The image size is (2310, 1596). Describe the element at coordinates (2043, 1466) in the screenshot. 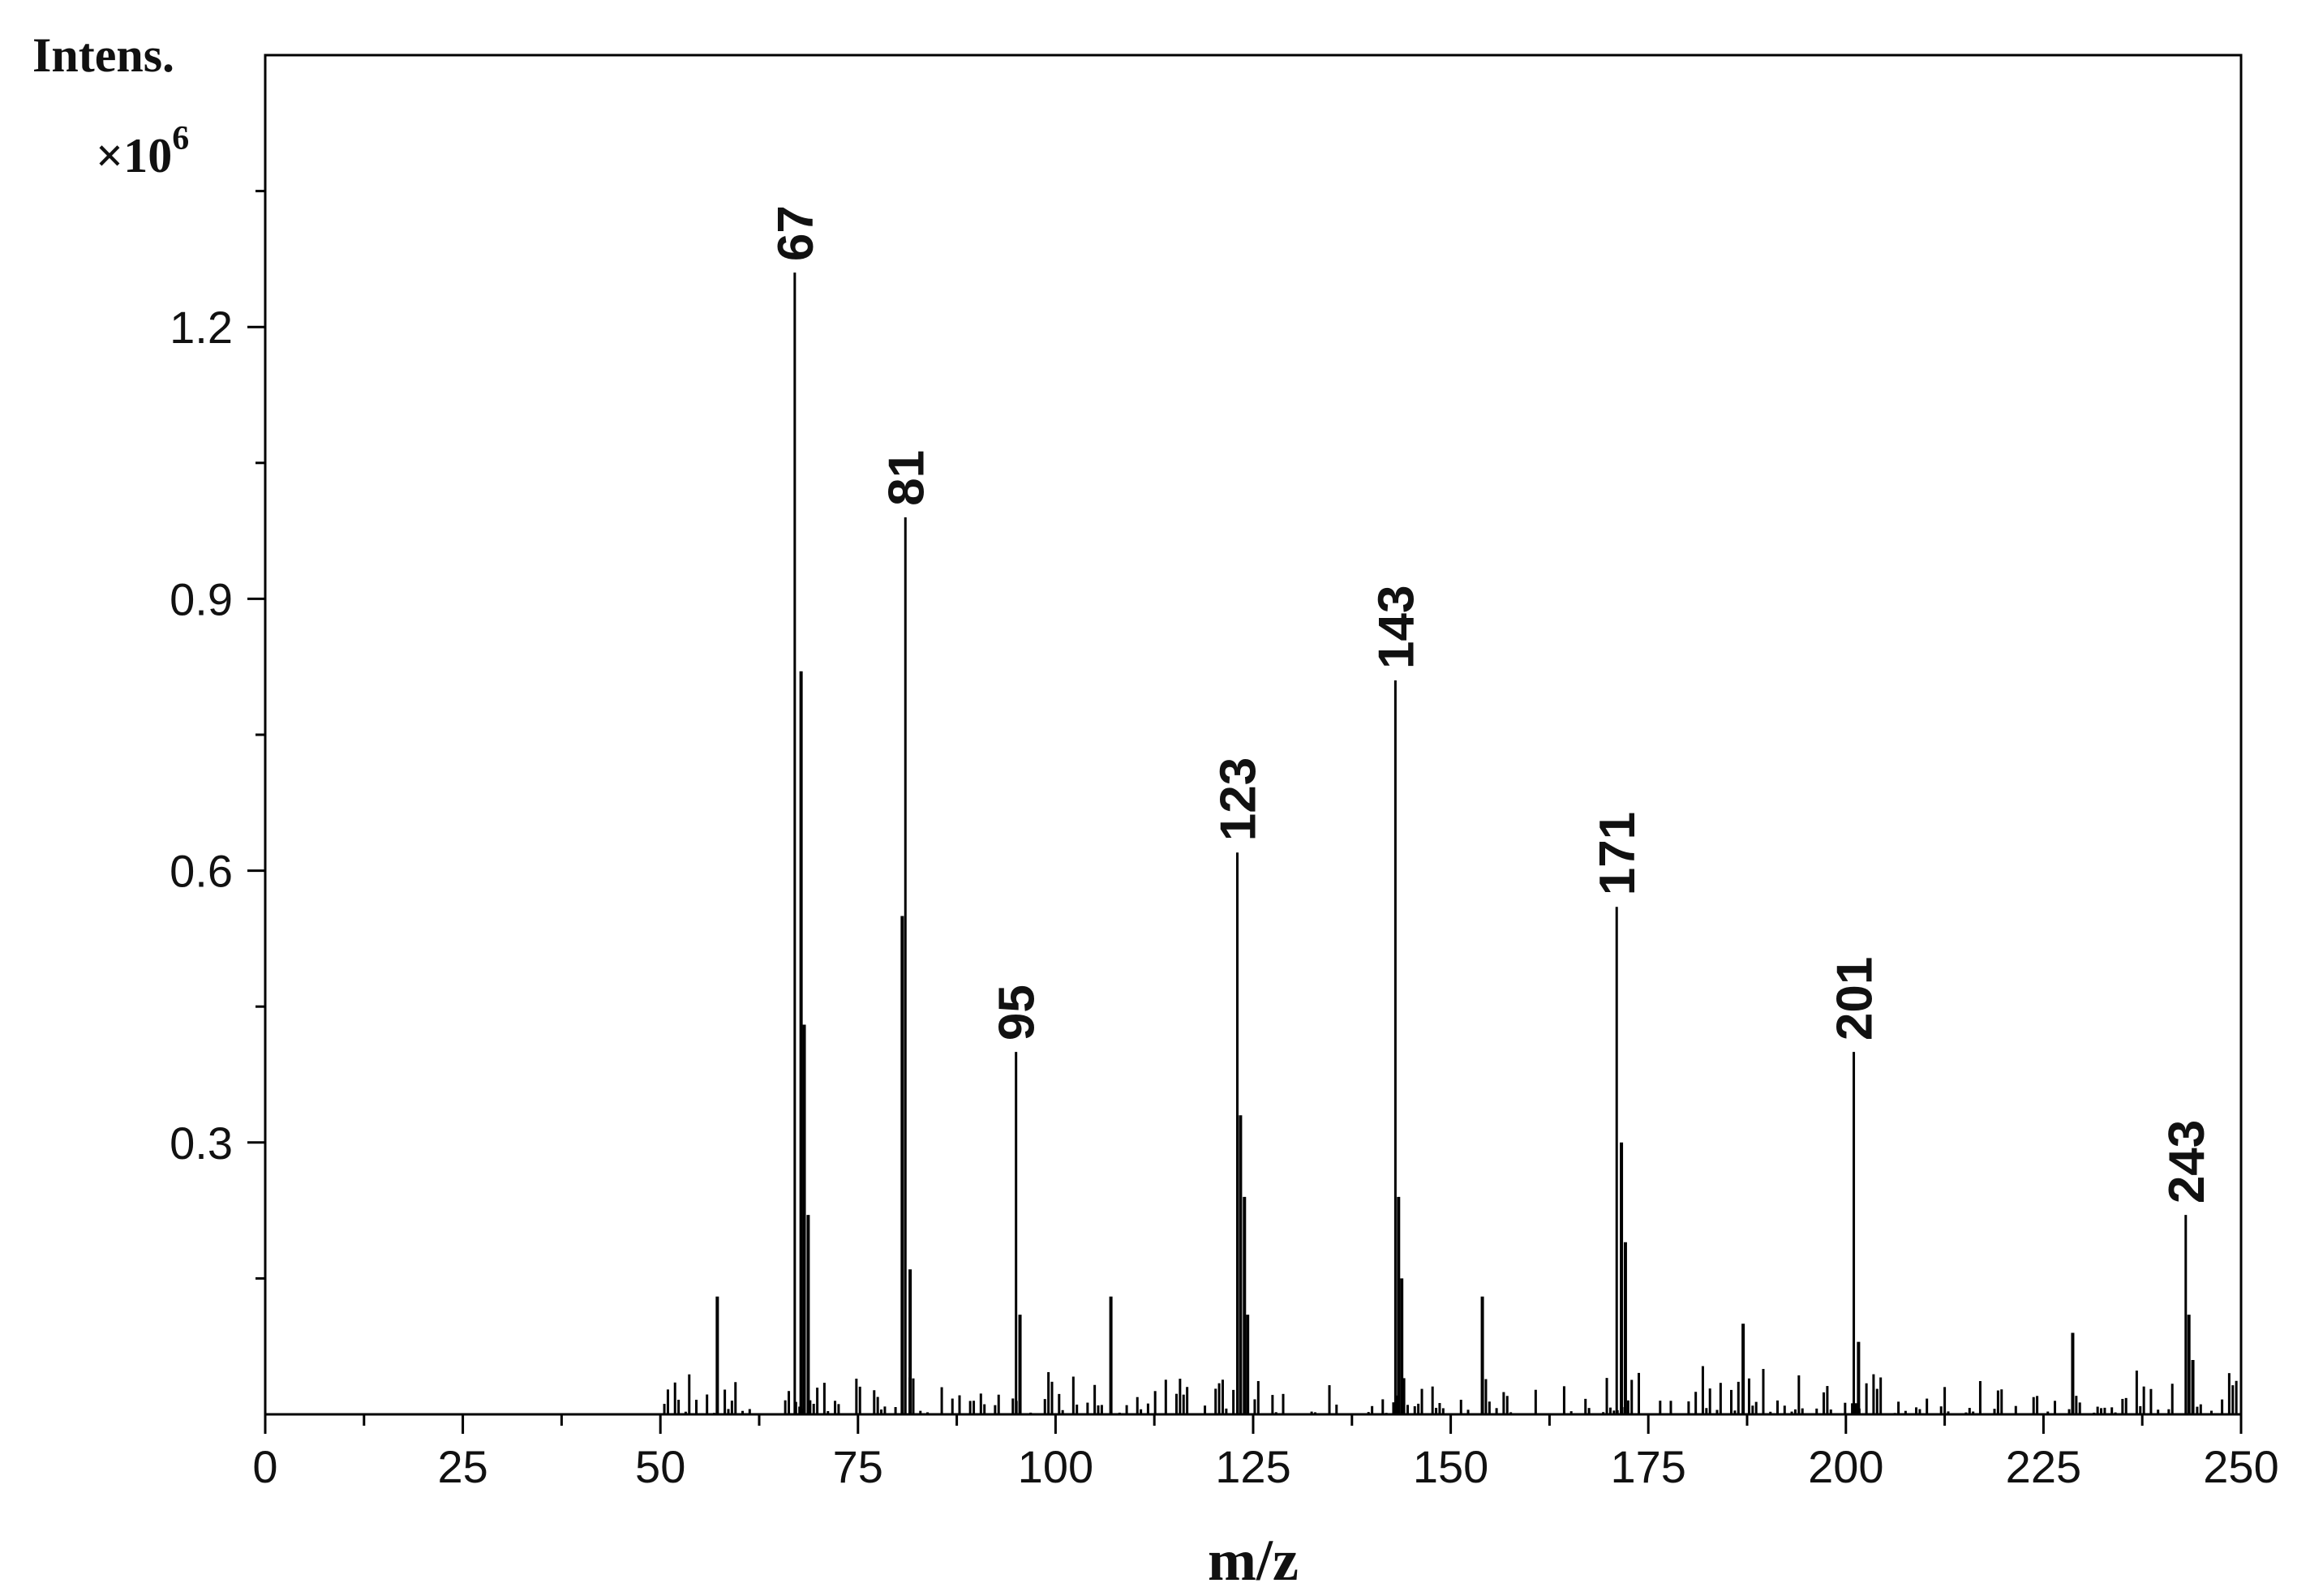

I see `x-tick-label: 225` at that location.